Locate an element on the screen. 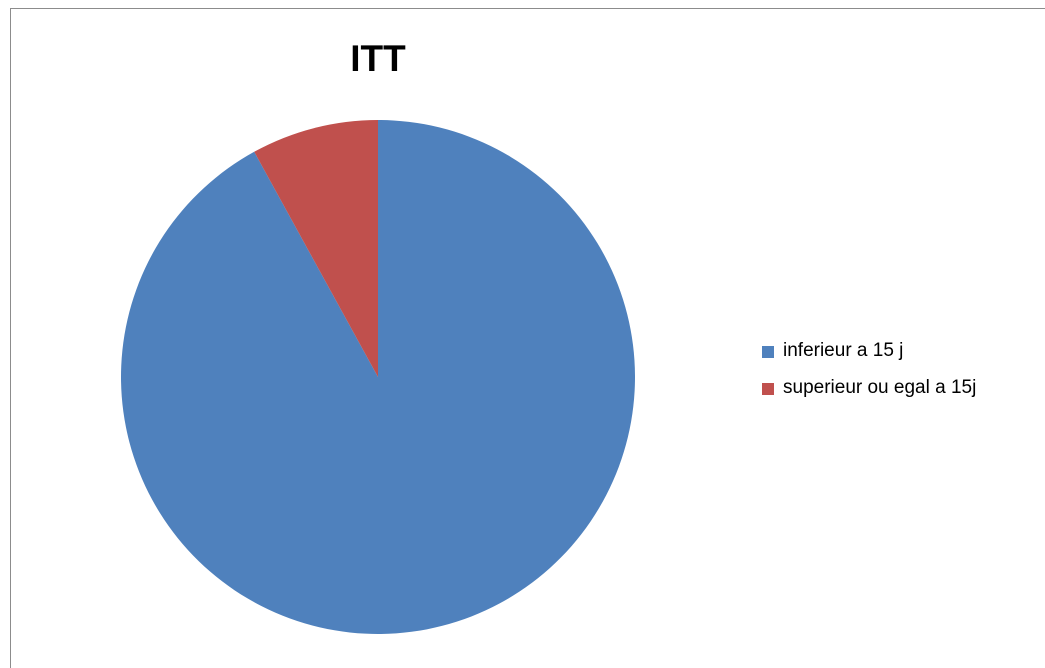  chart-title: ITT is located at coordinates (378, 58).